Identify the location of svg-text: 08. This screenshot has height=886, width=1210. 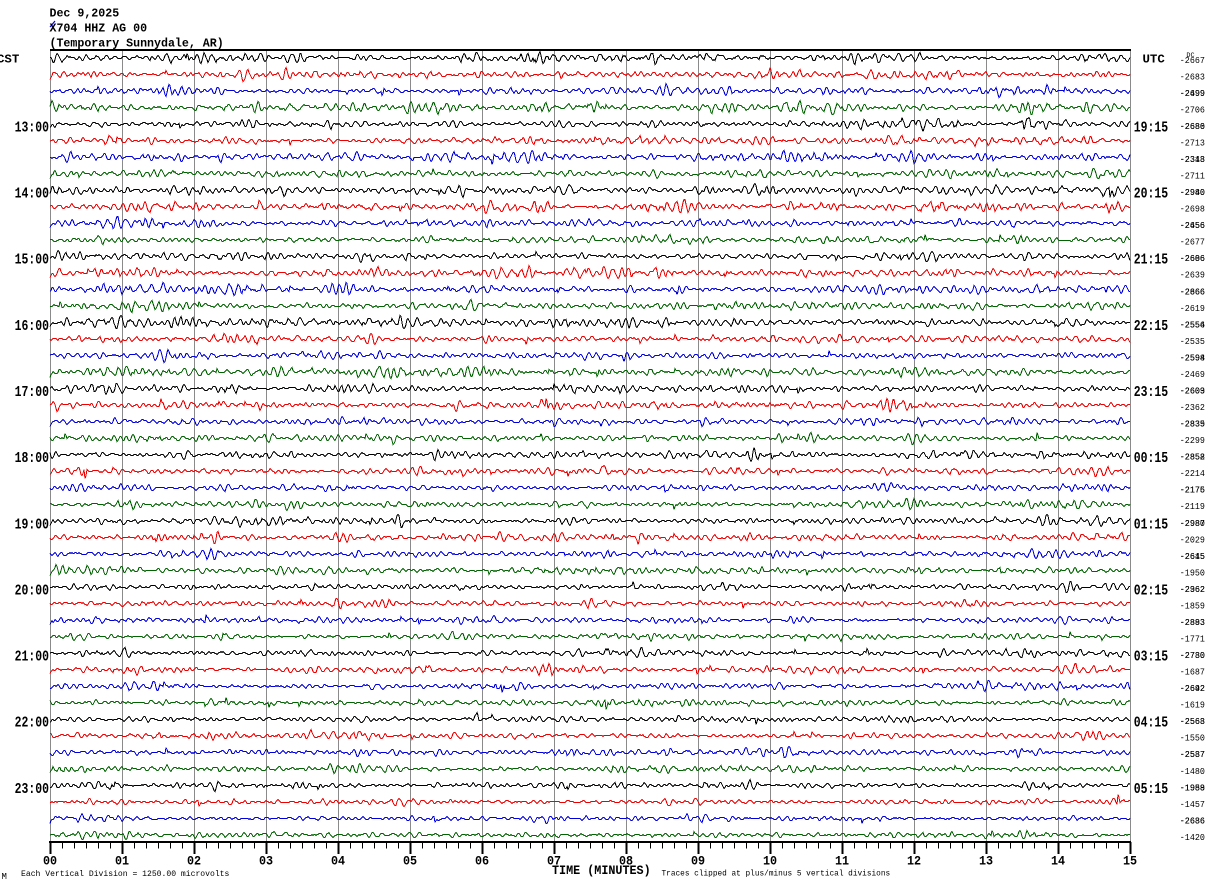
(626, 861).